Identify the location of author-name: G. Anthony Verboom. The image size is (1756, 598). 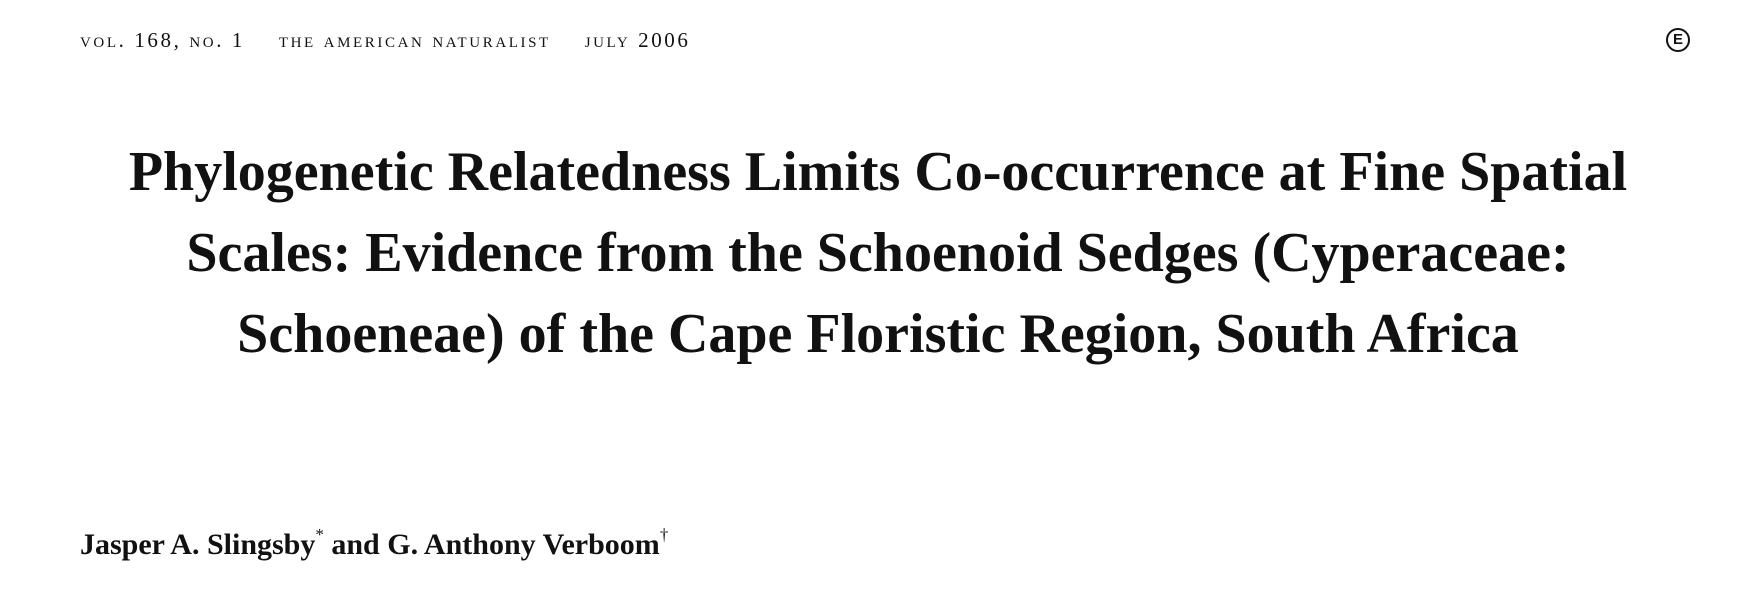
(523, 544).